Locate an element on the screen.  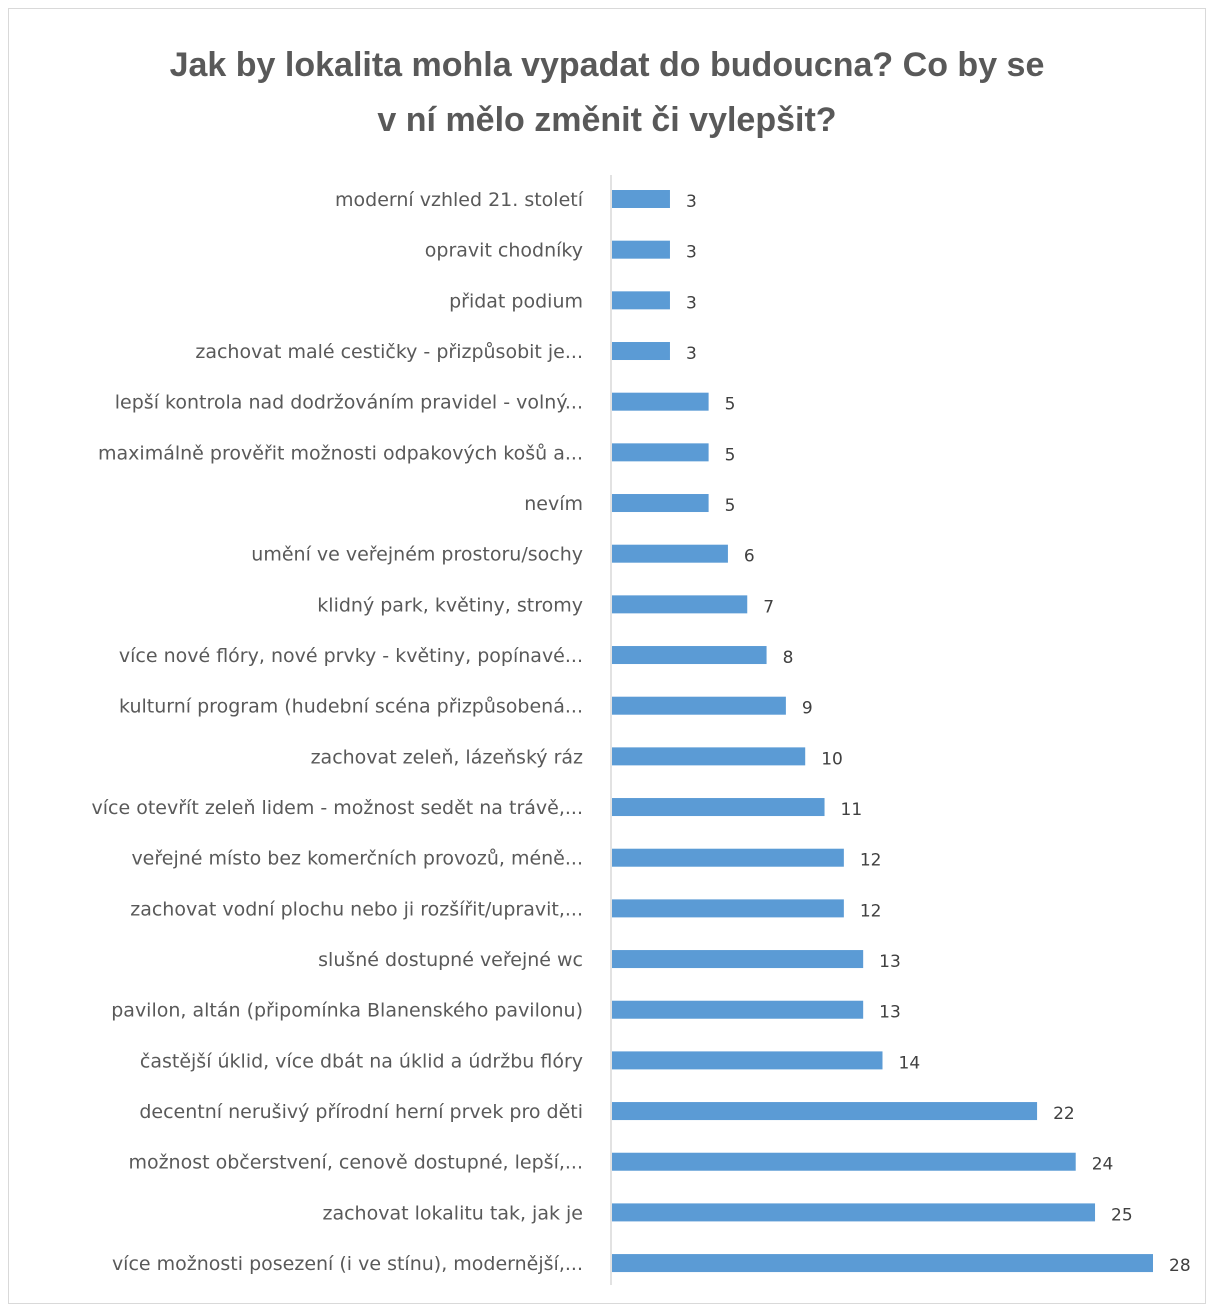
data-label: 8 is located at coordinates (788, 658).